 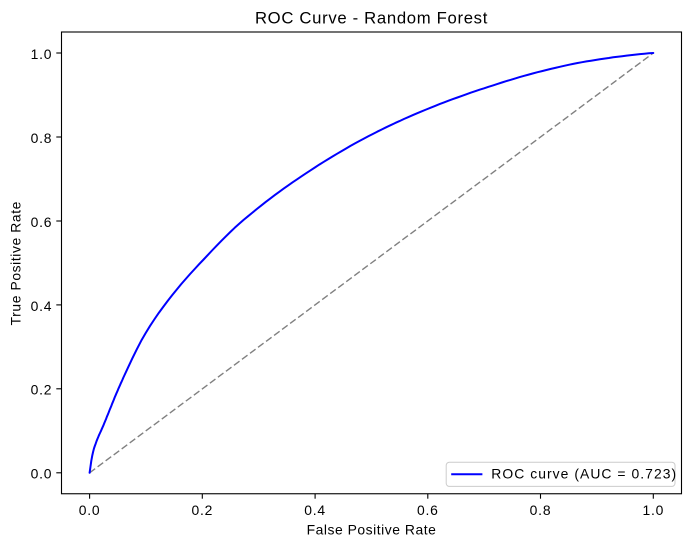 What do you see at coordinates (372, 530) in the screenshot?
I see `svg-text: False Positive Rate` at bounding box center [372, 530].